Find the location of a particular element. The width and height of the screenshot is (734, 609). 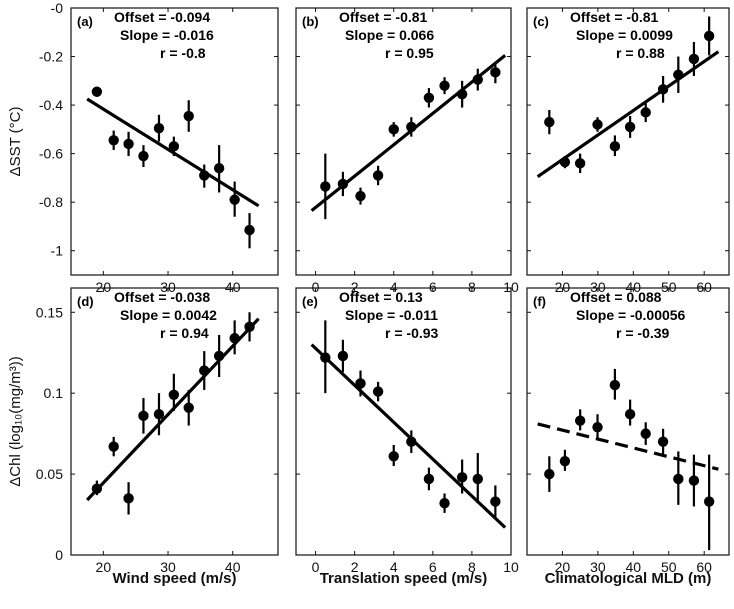

panel-b-xtick-label: 8 is located at coordinates (472, 287).